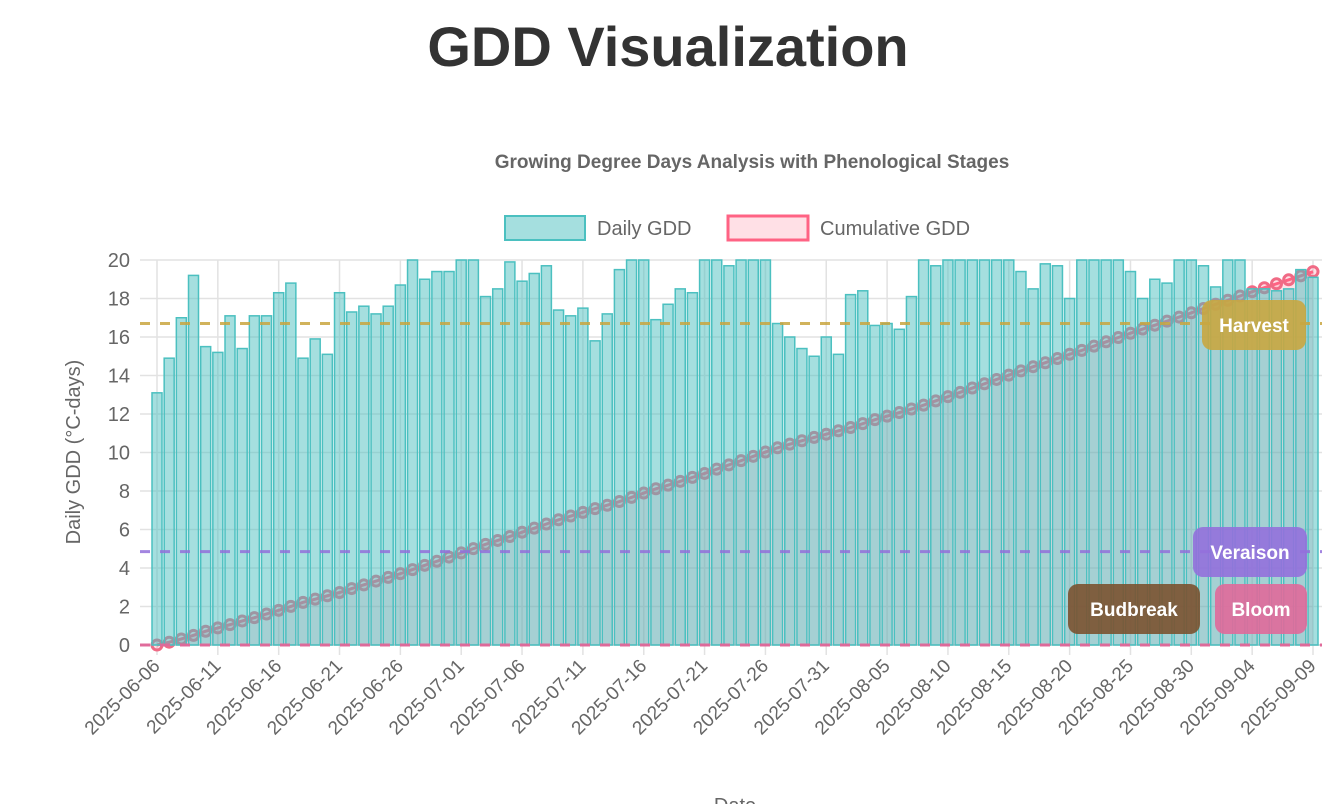 This screenshot has width=1336, height=804. What do you see at coordinates (119, 261) in the screenshot?
I see `y-tick-label: 20` at bounding box center [119, 261].